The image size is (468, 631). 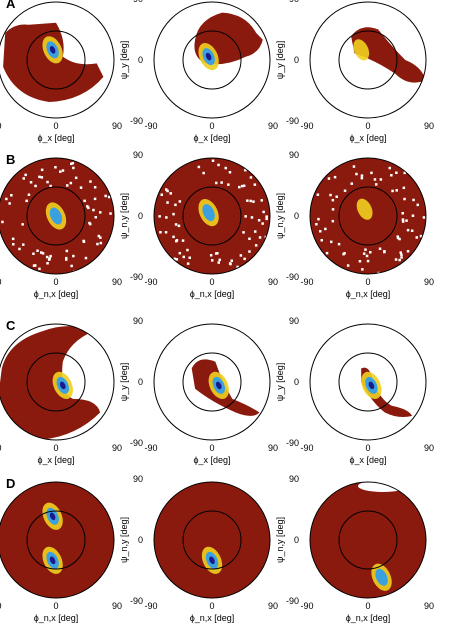 I want to click on panel-B3: -90 0 90 90 0 -90 ϕ_n,x [deg] ψ_n,y [deg], so click(x=354, y=224).